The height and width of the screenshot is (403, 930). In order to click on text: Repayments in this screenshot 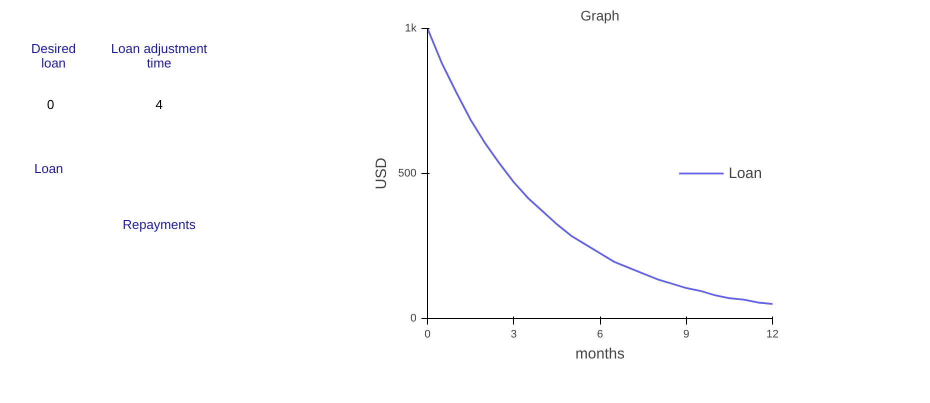, I will do `click(159, 224)`.